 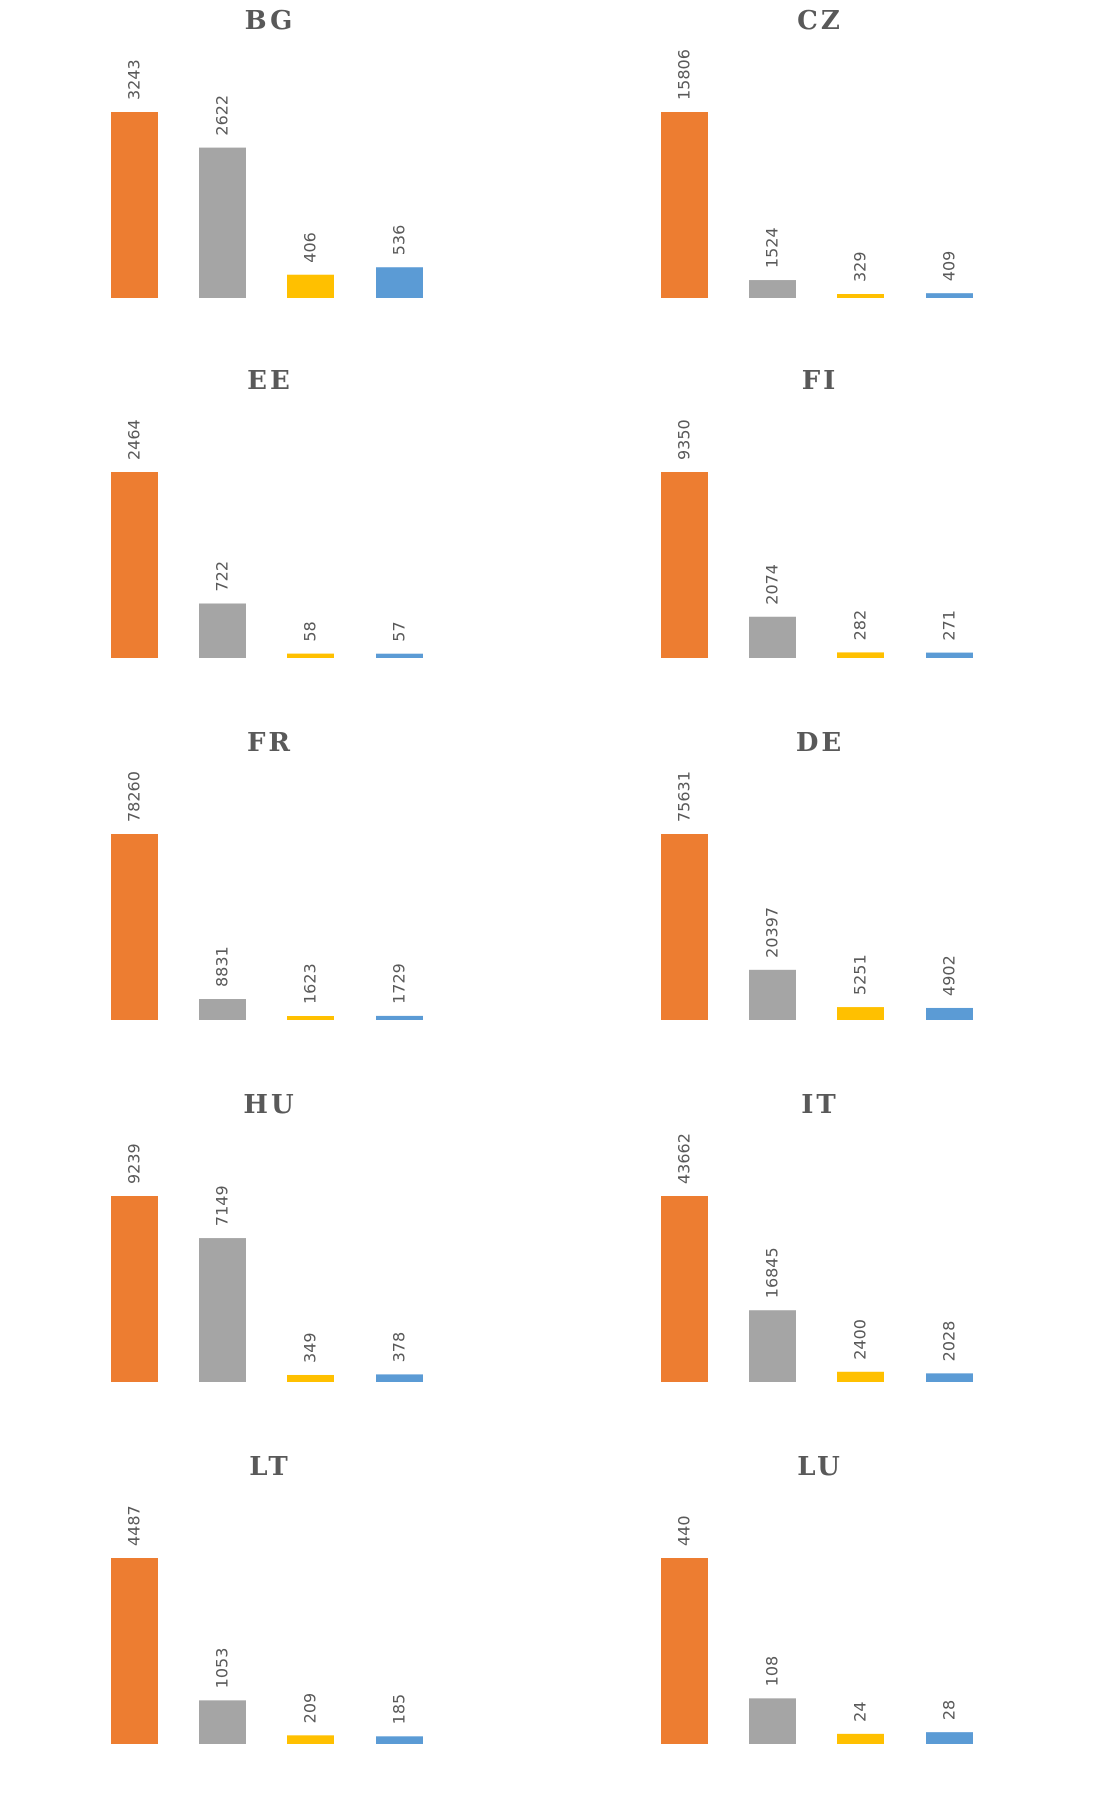 I want to click on data-label: 536, so click(x=399, y=240).